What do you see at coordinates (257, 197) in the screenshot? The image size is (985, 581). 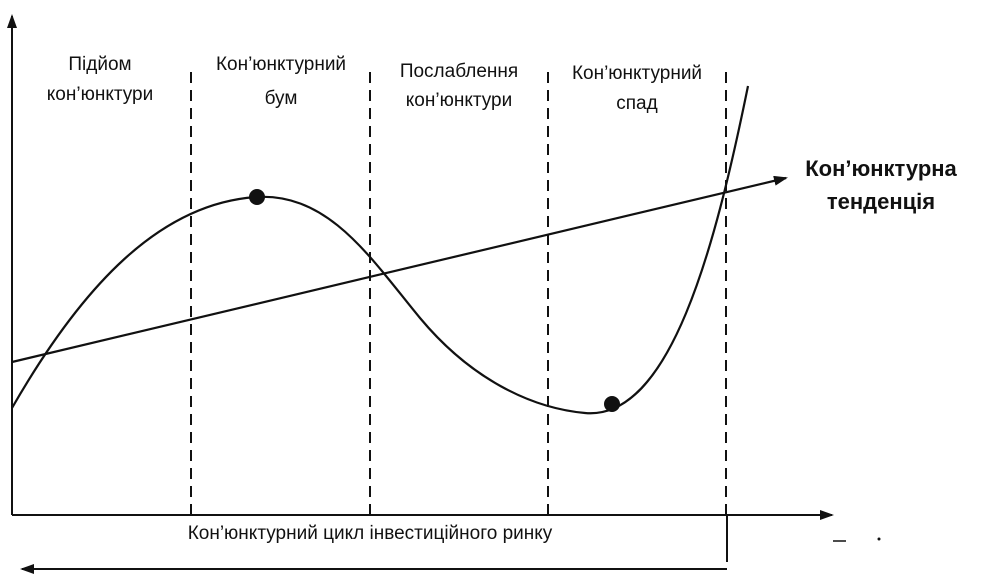 I see `peak-marker` at bounding box center [257, 197].